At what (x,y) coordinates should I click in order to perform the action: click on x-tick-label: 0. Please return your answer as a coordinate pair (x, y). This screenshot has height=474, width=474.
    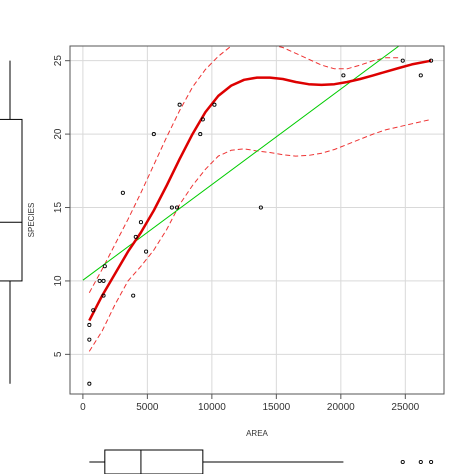
    Looking at the image, I should click on (83, 407).